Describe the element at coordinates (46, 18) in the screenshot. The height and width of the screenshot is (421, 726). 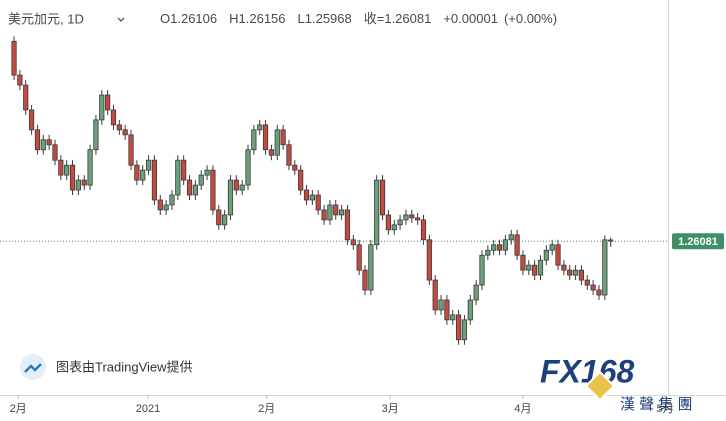
I see `chart-title: 美元加元, 1D` at that location.